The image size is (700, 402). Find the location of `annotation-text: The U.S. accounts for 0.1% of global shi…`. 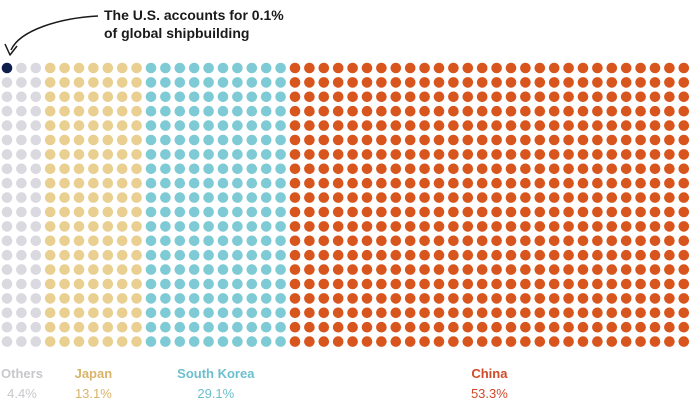

annotation-text: The U.S. accounts for 0.1% of global shi… is located at coordinates (194, 24).